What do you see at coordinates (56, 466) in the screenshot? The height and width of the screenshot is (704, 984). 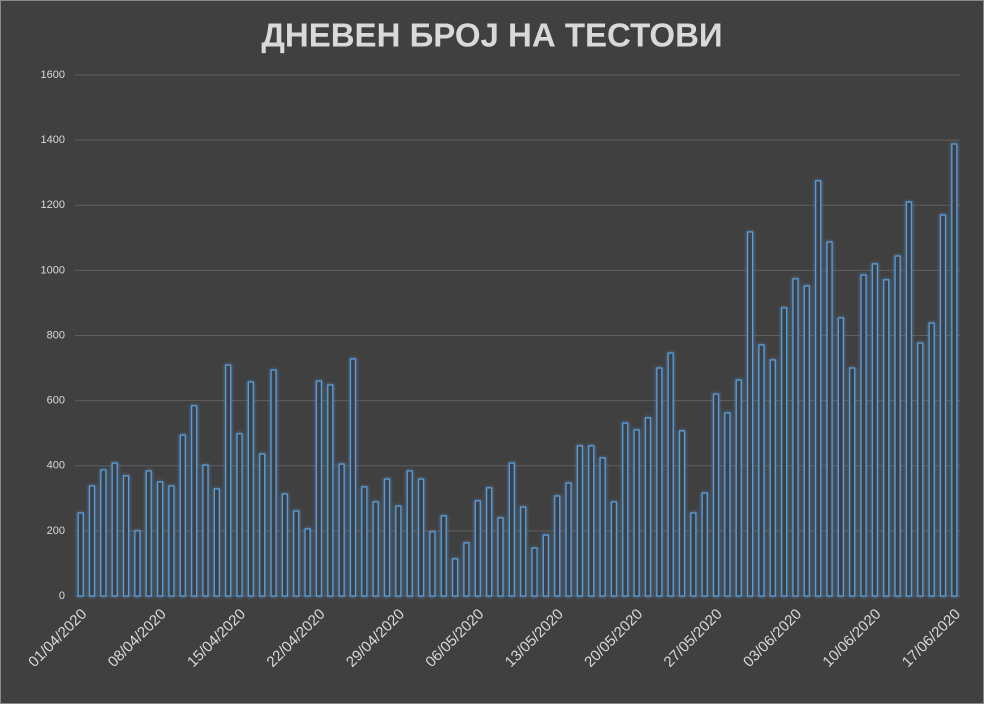 I see `y-tick-label: 400` at bounding box center [56, 466].